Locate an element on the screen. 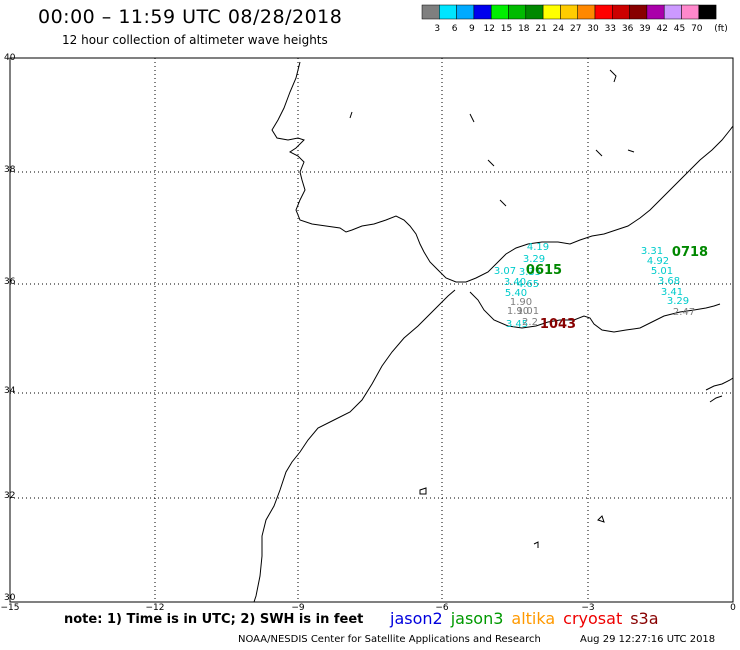 This screenshot has width=740, height=650. map-title: 00:00 – 11:59 UTC 08/28/2018 is located at coordinates (190, 17).